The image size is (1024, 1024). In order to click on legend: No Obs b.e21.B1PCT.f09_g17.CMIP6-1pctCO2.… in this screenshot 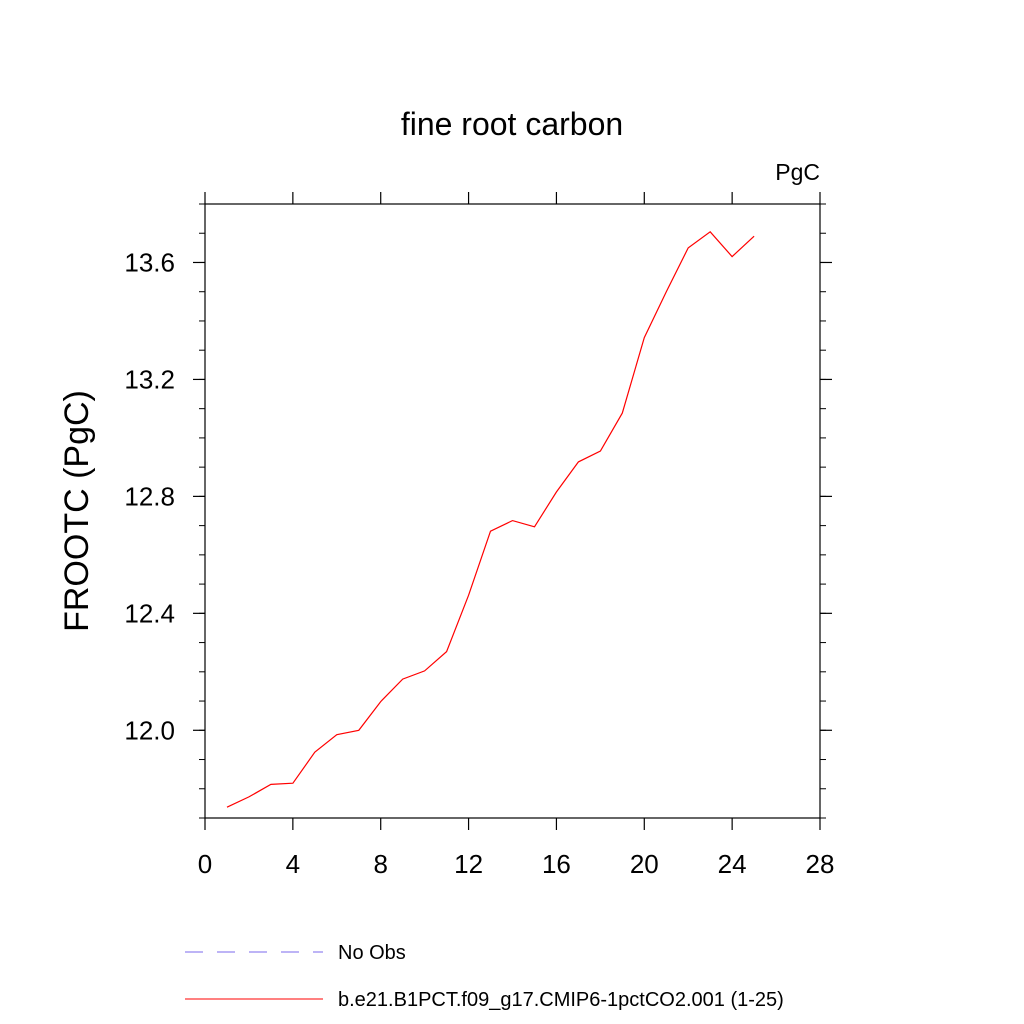, I will do `click(484, 976)`.